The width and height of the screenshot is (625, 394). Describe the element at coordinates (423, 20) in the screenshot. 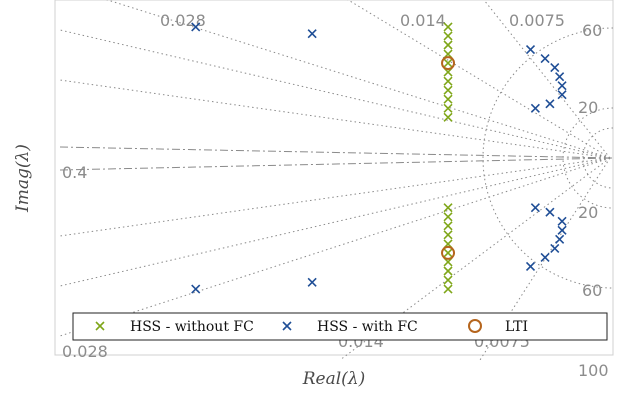

I see `zeta-label: 0.014` at that location.